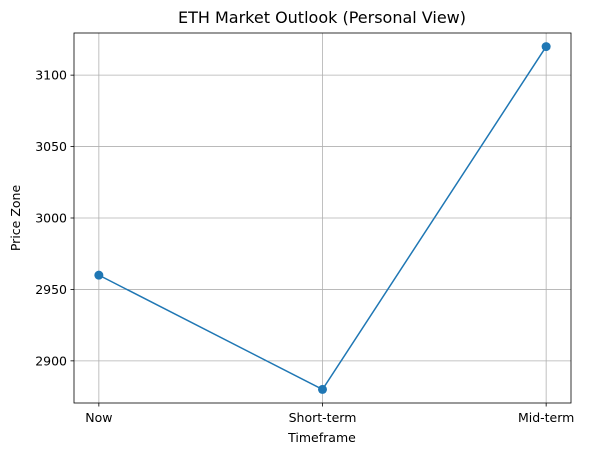 The height and width of the screenshot is (455, 589). Describe the element at coordinates (546, 417) in the screenshot. I see `x-tick-label: Mid-term` at that location.